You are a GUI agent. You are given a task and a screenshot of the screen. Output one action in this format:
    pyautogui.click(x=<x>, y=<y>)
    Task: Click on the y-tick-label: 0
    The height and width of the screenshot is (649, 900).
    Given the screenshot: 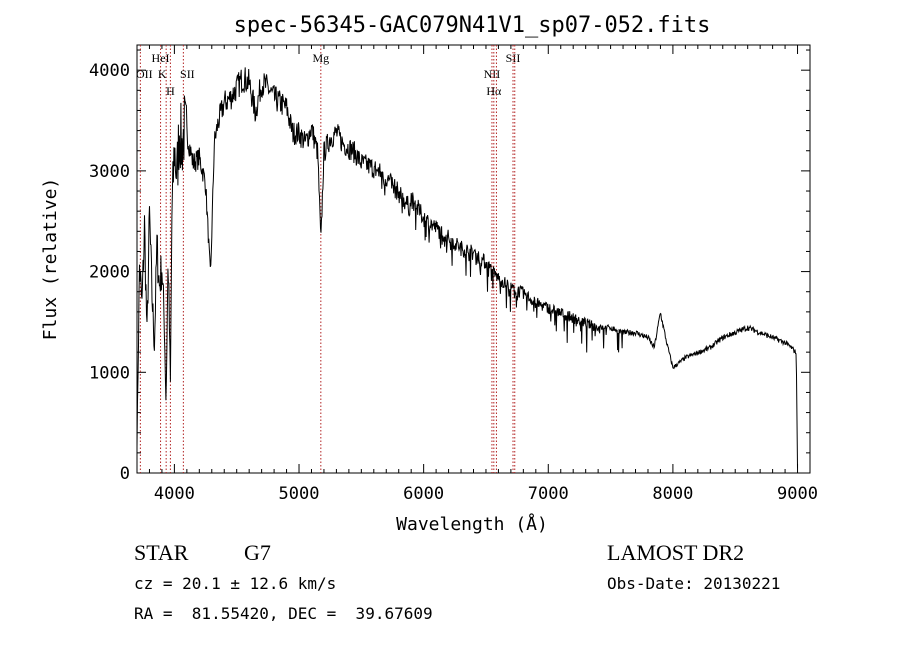 What is the action you would take?
    pyautogui.click(x=125, y=474)
    